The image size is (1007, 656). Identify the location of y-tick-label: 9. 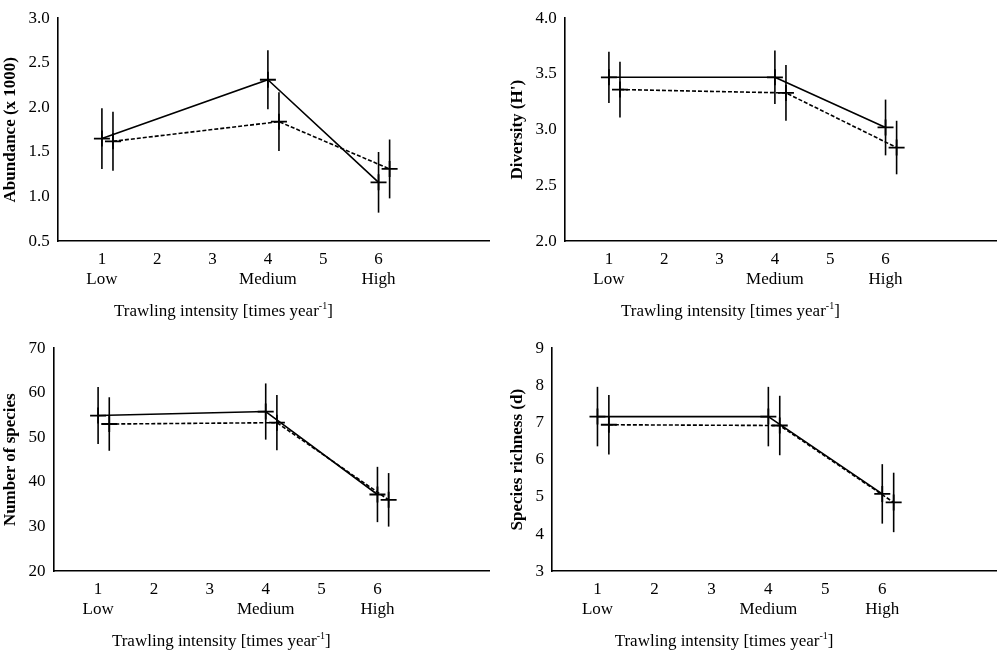
(539, 347).